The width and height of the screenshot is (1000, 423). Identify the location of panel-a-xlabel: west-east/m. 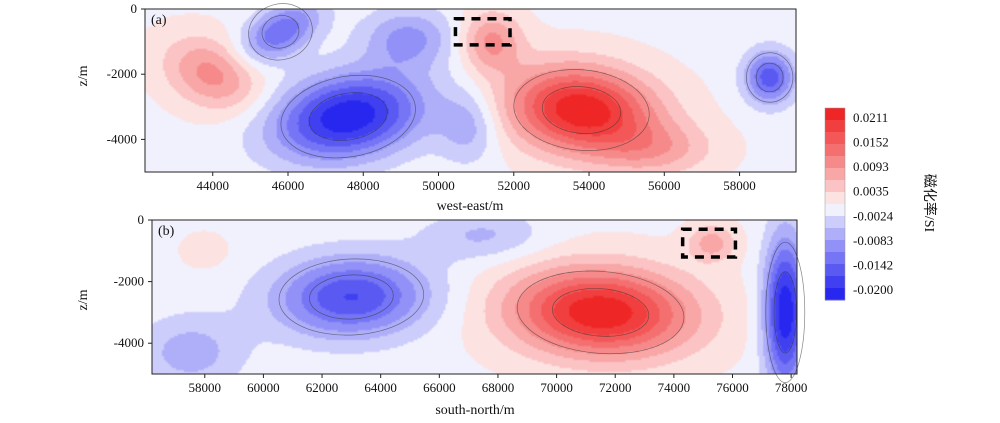
(470, 206).